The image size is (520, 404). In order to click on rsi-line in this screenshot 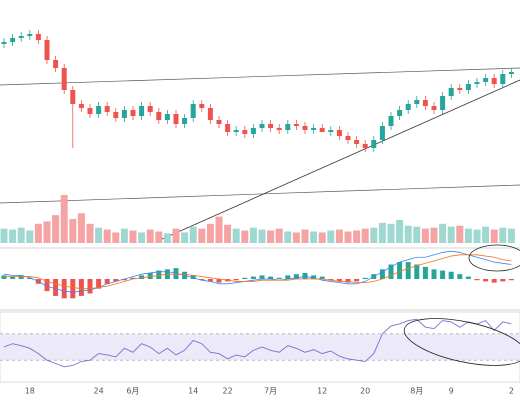, I will do `click(257, 343)`.